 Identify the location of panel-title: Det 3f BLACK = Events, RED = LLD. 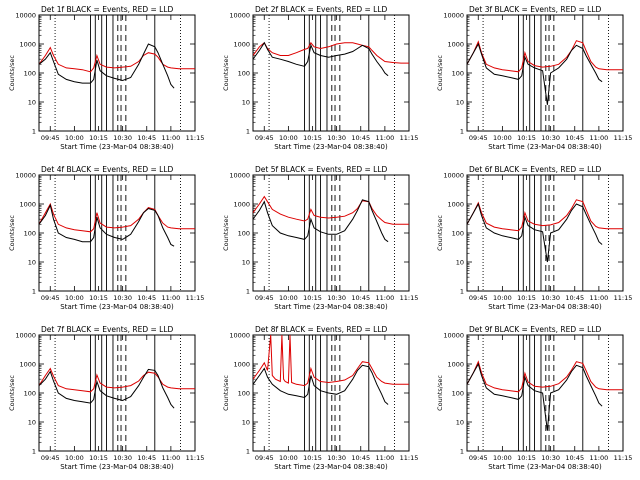
(535, 9).